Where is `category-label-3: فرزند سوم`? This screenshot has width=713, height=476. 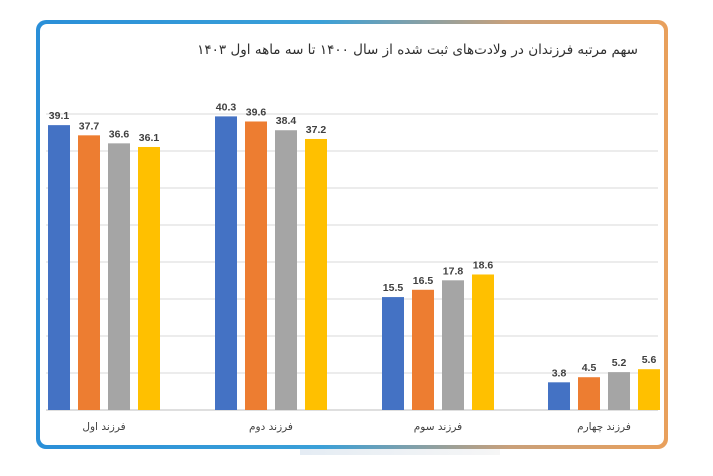 category-label-3: فرزند سوم is located at coordinates (438, 427).